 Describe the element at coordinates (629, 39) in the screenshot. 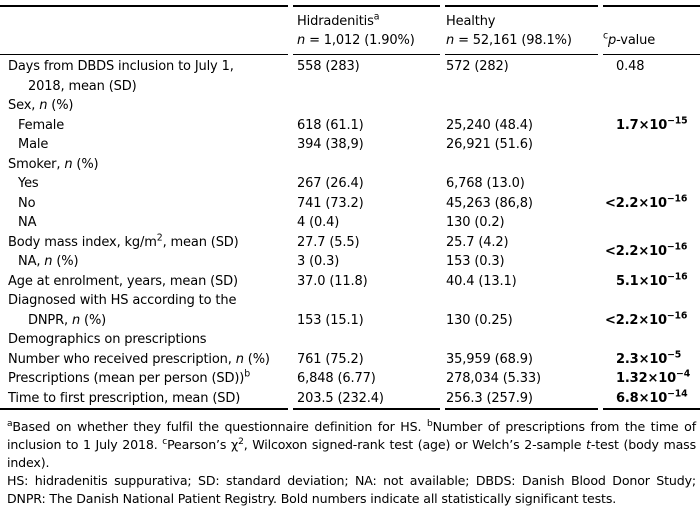

I see `column-header-pvalue: cp-value` at that location.